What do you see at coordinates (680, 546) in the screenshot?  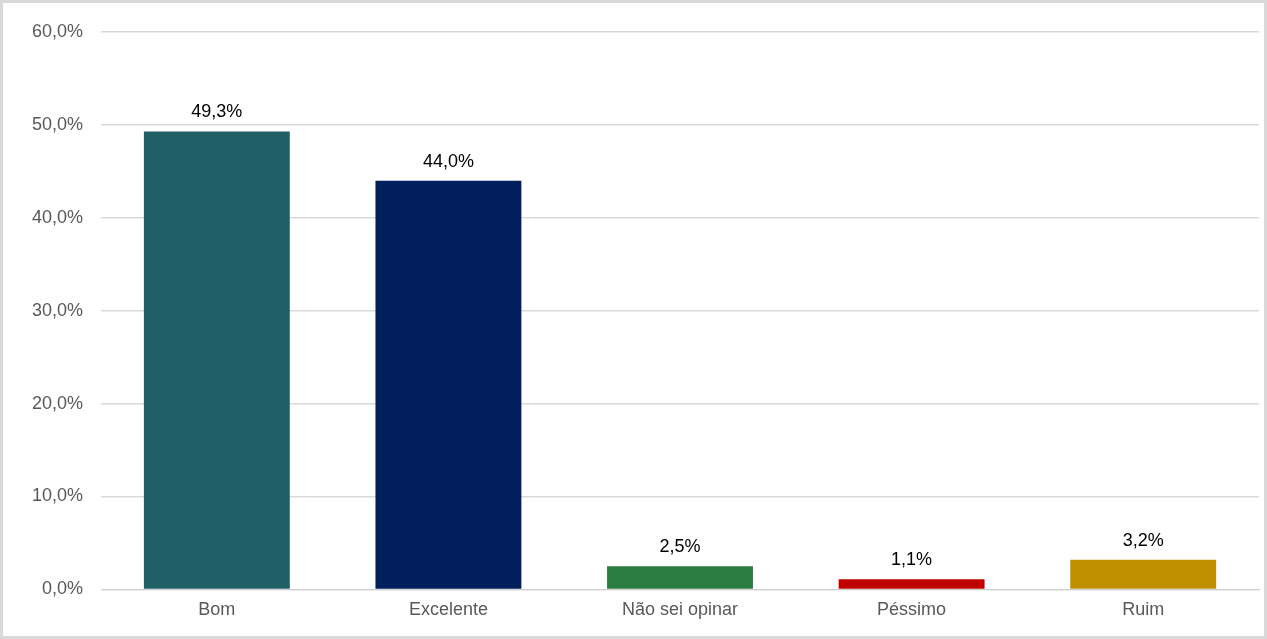 I see `data-label: 2,5%` at bounding box center [680, 546].